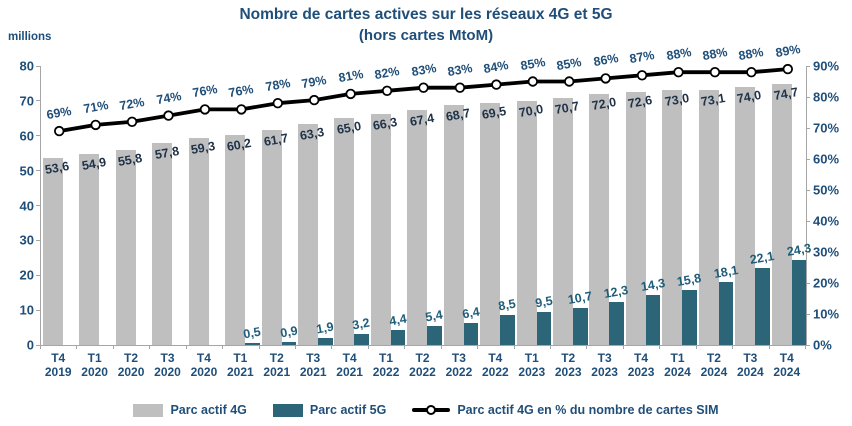 The height and width of the screenshot is (426, 852). Describe the element at coordinates (26, 136) in the screenshot. I see `y-axis-label-left: 60` at that location.